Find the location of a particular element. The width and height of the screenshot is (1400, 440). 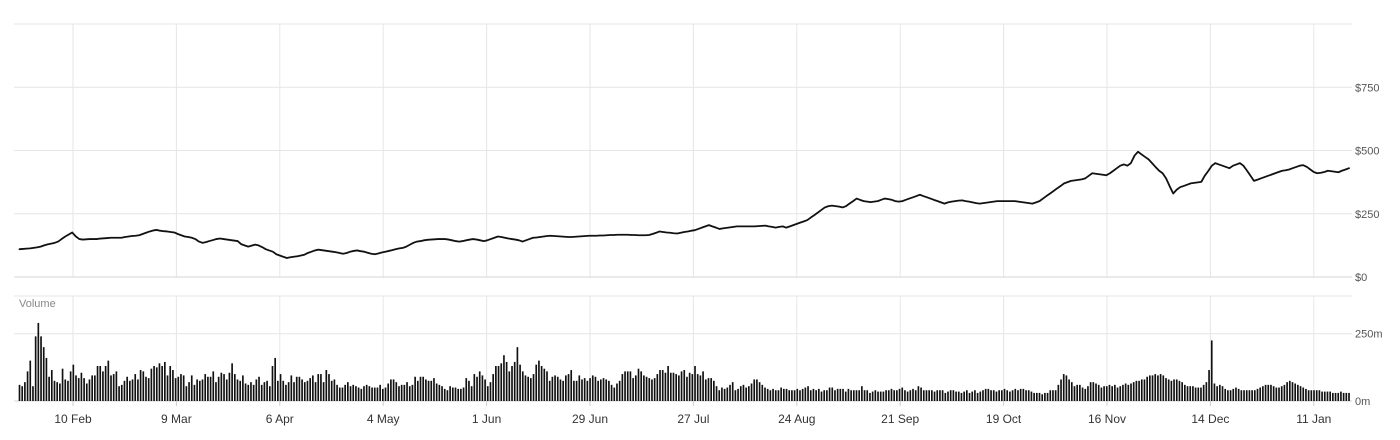

price-y-tick-label: $750 is located at coordinates (1367, 88).